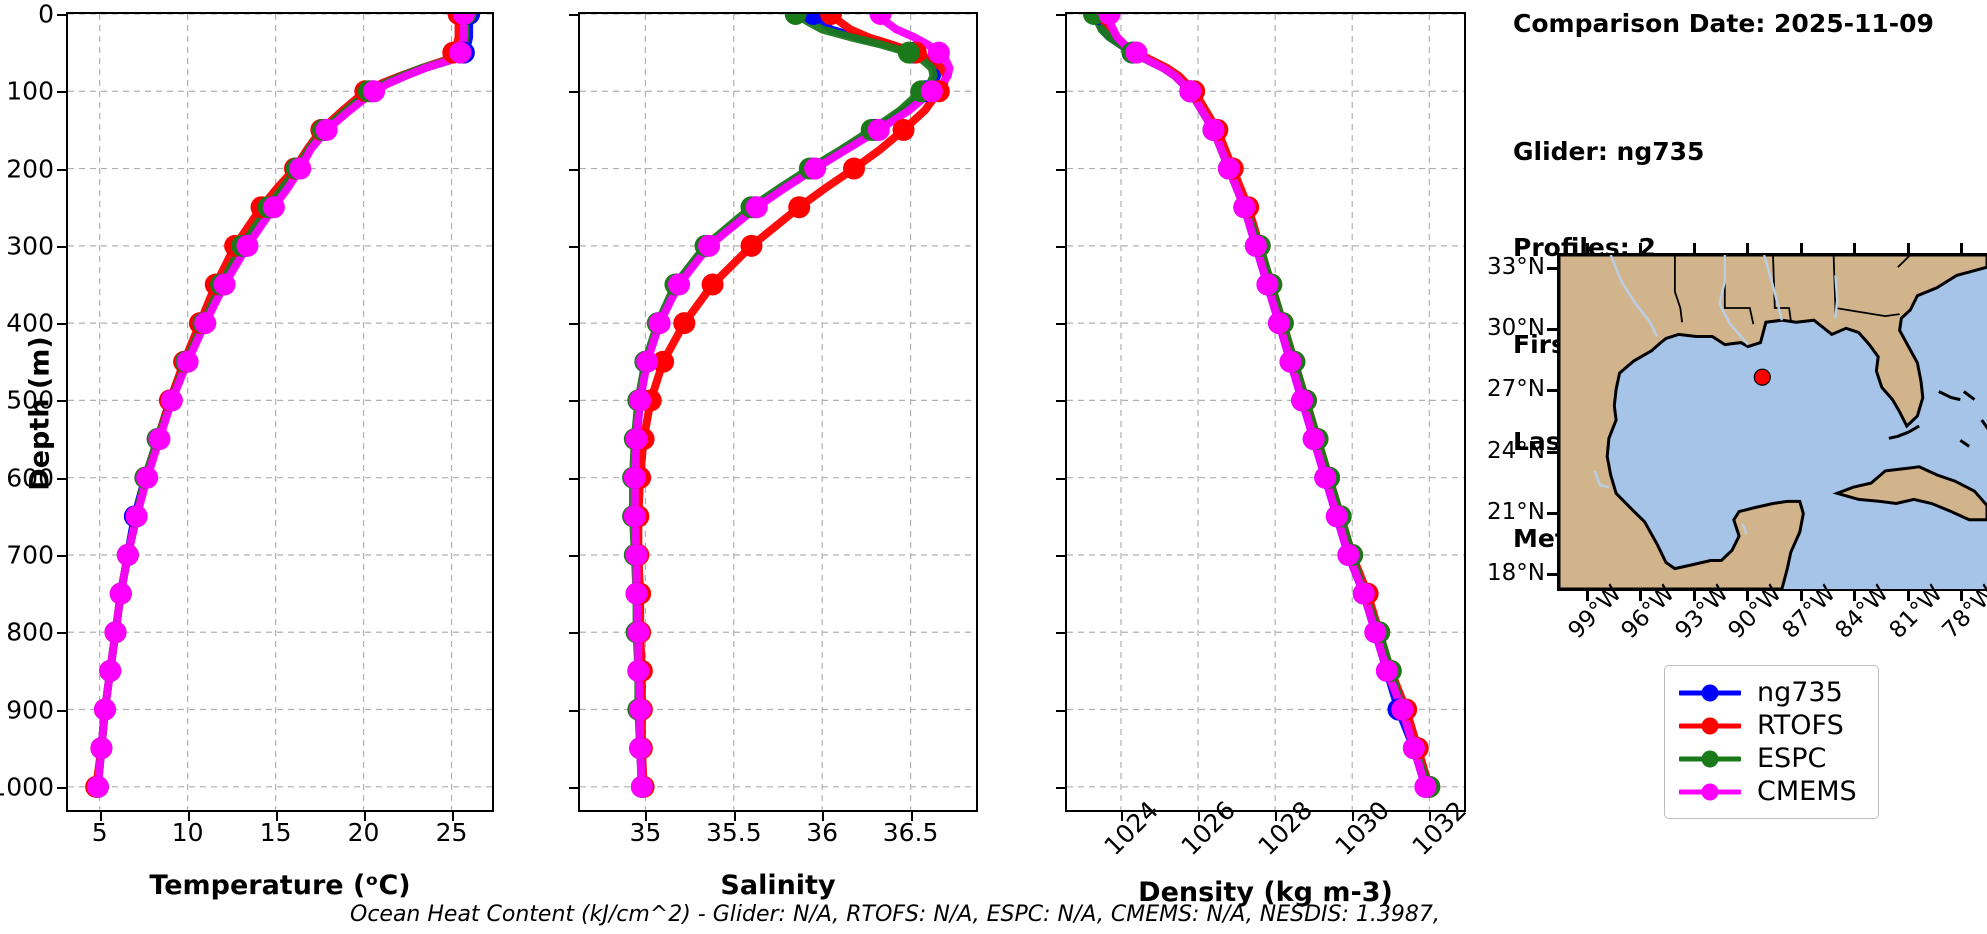 This screenshot has height=934, width=1987. Describe the element at coordinates (1800, 692) in the screenshot. I see `legend-label: ng735` at that location.